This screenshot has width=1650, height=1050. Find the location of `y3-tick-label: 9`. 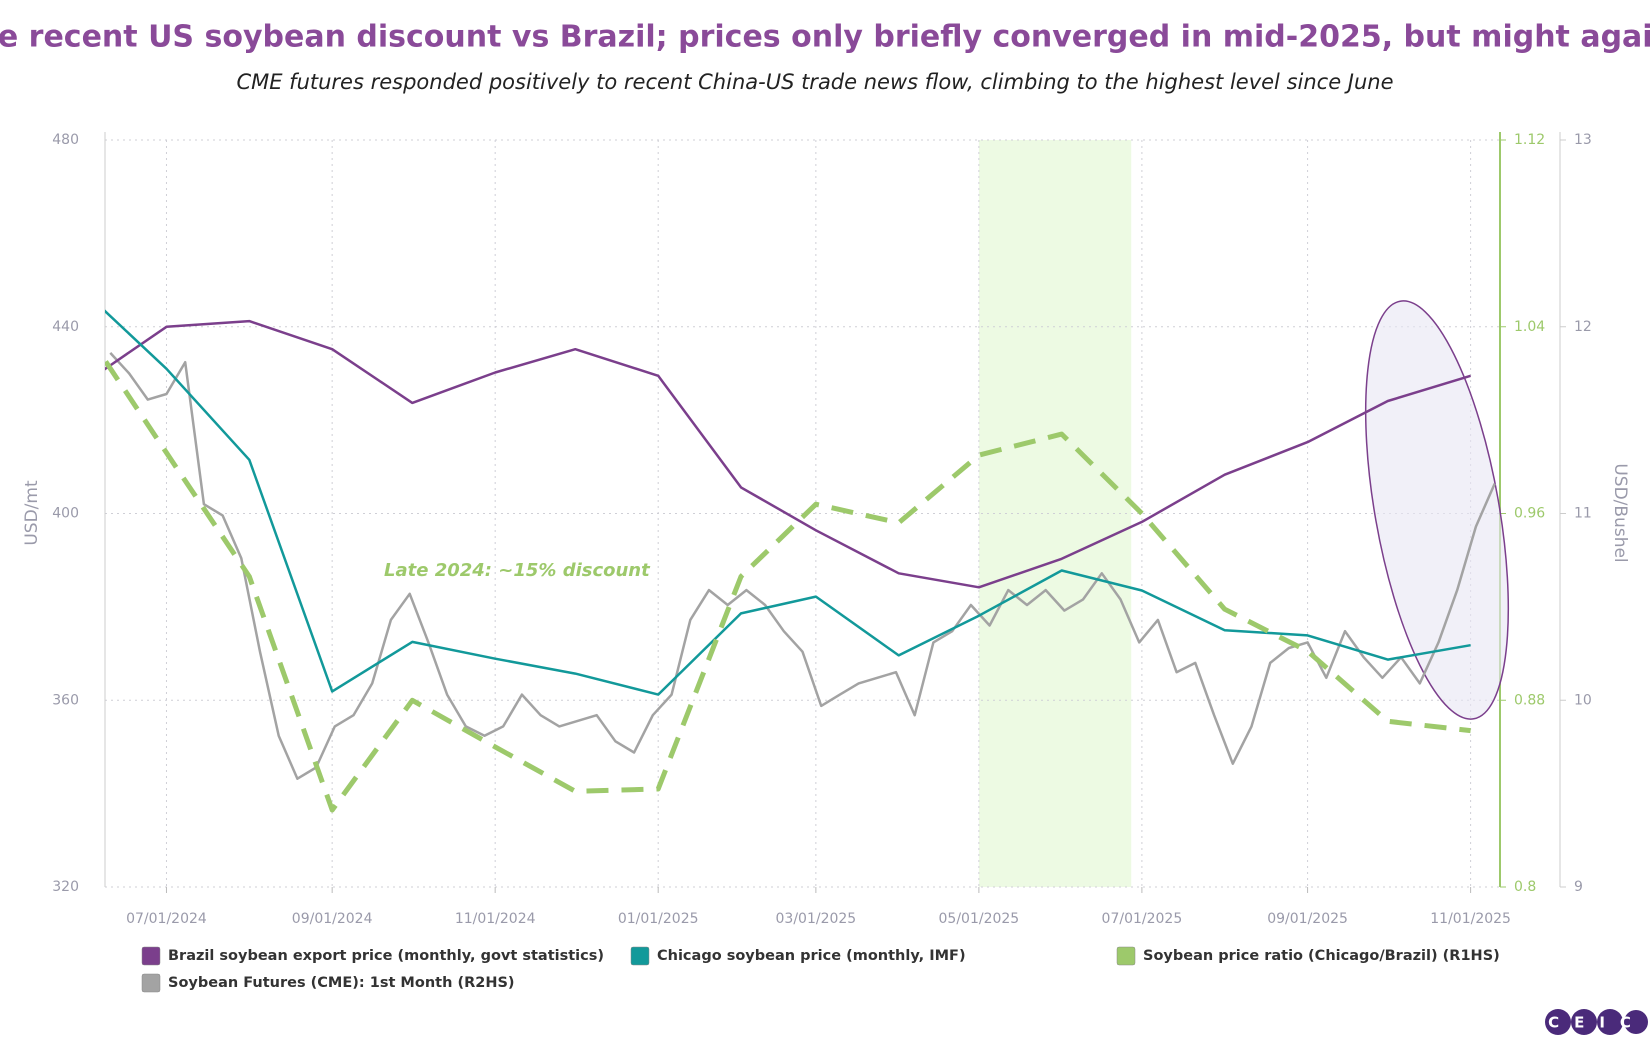

y3-tick-label: 9 is located at coordinates (1578, 887).